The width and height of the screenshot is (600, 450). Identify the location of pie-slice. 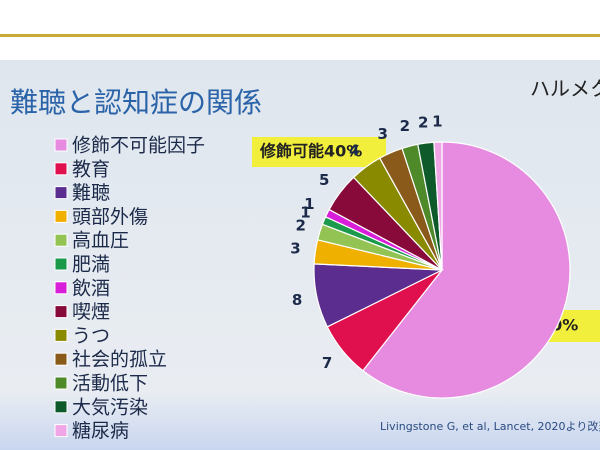
(438, 206).